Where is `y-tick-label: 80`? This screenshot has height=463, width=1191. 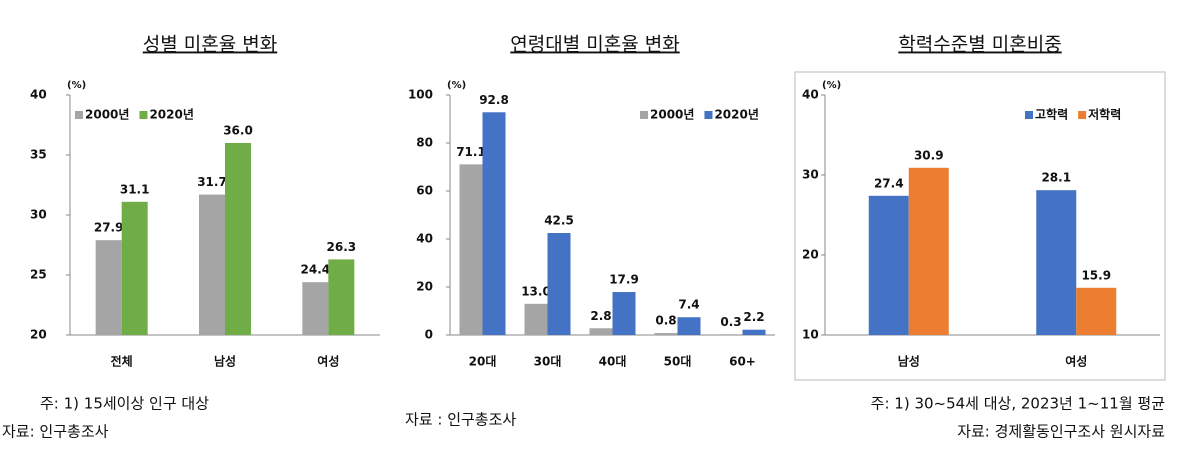 y-tick-label: 80 is located at coordinates (424, 143).